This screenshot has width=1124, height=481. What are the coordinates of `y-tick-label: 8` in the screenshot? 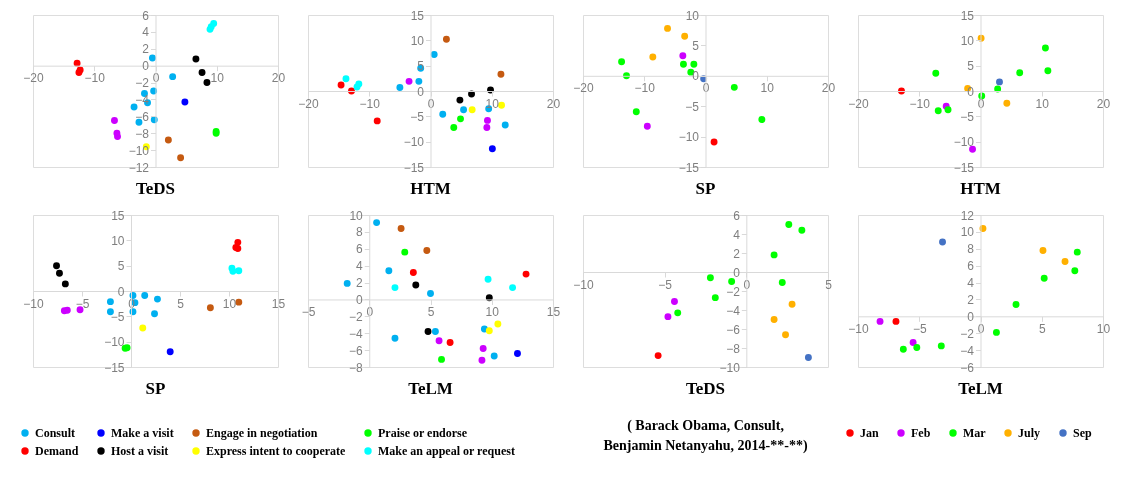 It's located at (971, 249).